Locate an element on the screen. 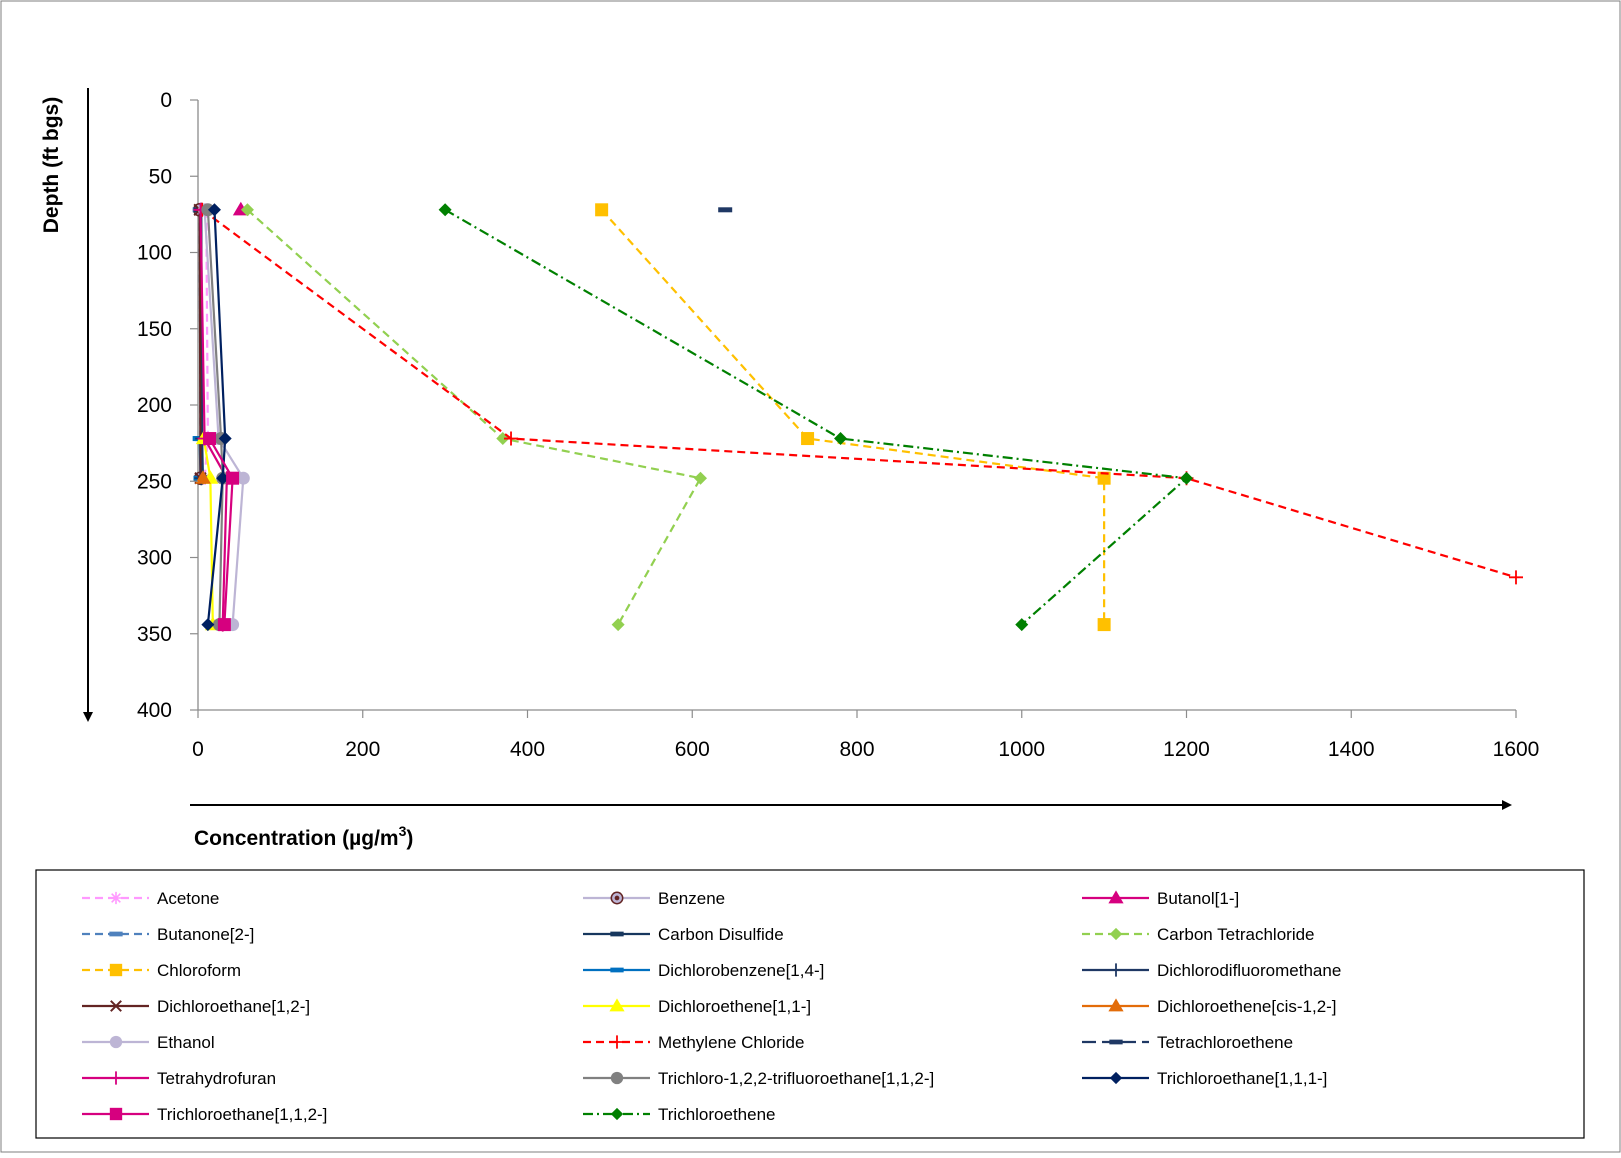 This screenshot has width=1621, height=1158. legend-item: Butanol[1-] is located at coordinates (1160, 898).